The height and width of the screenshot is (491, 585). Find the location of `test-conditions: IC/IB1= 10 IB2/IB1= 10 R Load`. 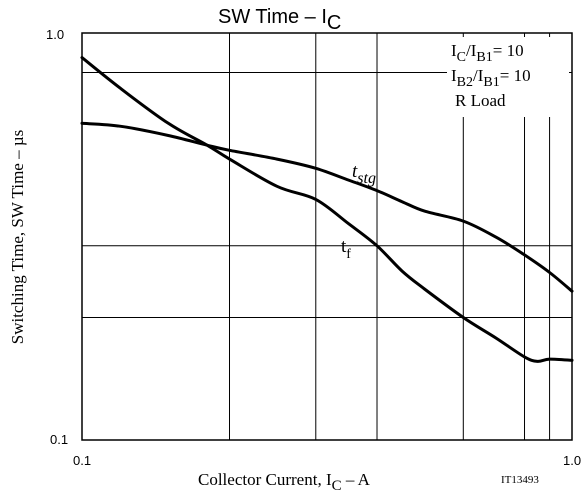

test-conditions: IC/IB1= 10 IB2/IB1= 10 R Load is located at coordinates (508, 77).